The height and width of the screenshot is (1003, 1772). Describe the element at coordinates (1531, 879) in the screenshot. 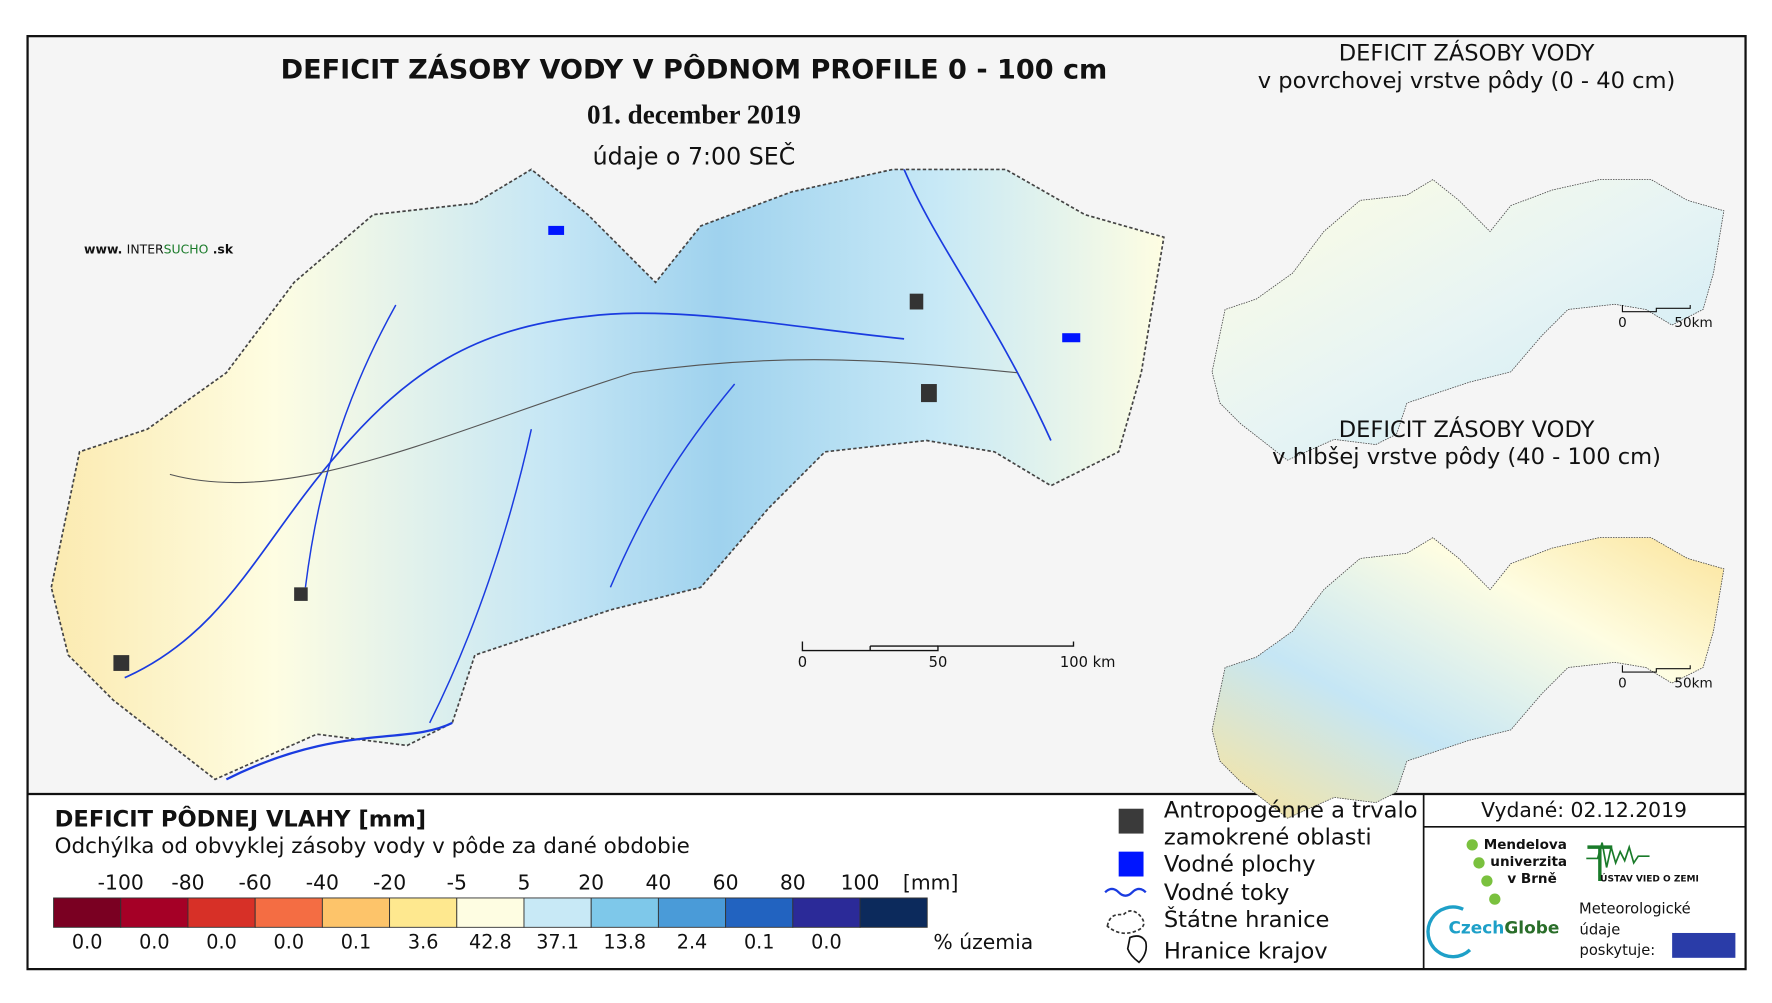

I see `logo-text: v Brně` at that location.